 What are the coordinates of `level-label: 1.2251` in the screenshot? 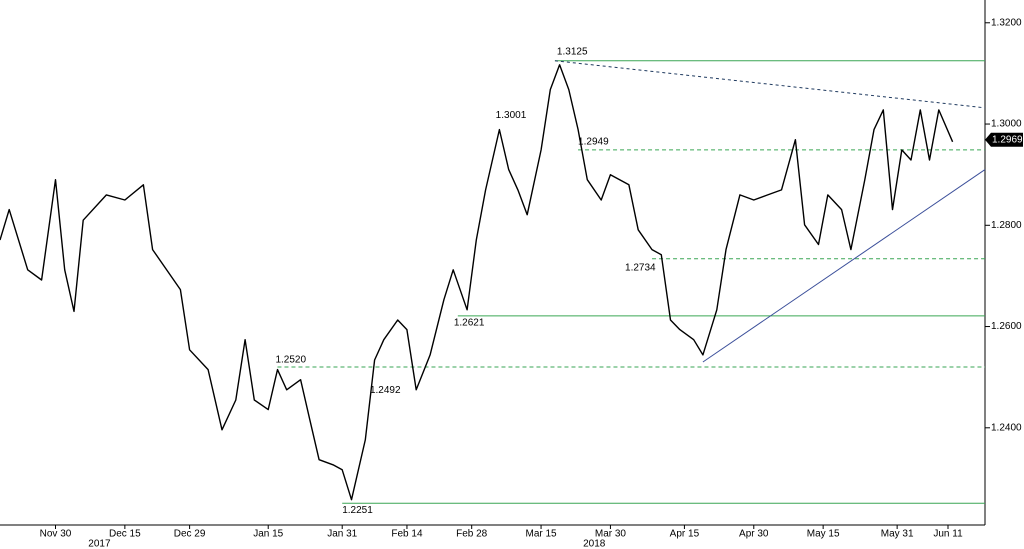 It's located at (357, 510).